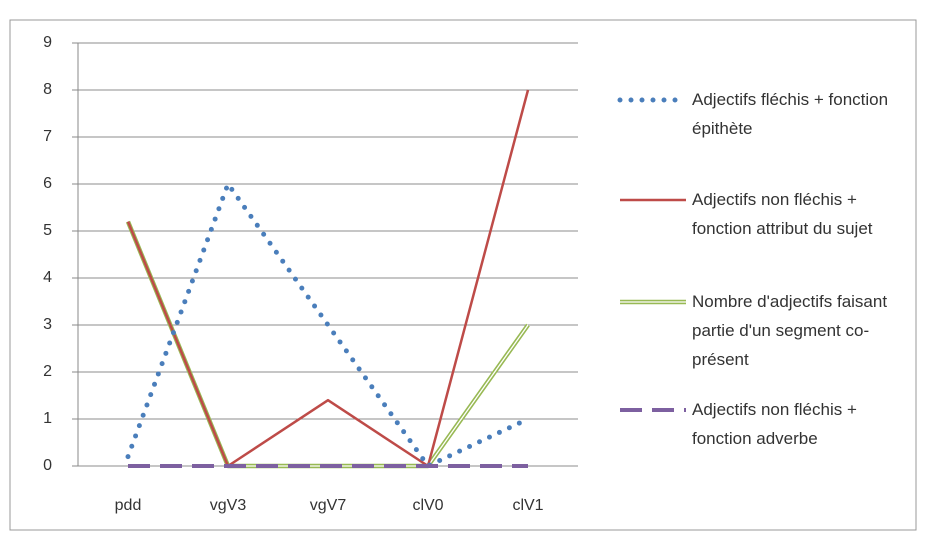 This screenshot has height=540, width=926. I want to click on x-tick-label: clV1, so click(527, 505).